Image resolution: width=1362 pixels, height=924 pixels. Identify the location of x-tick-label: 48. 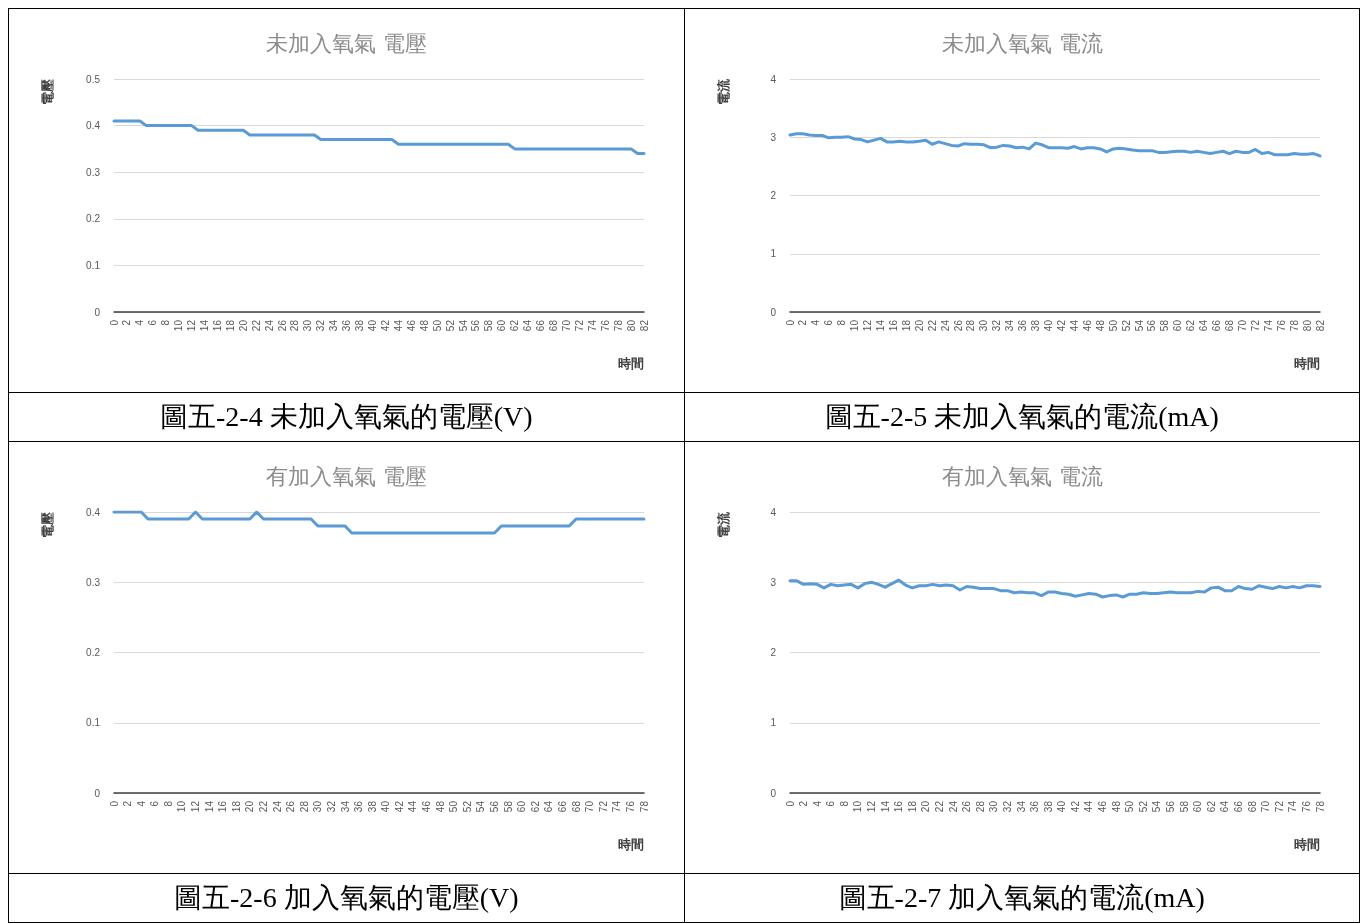
(1116, 806).